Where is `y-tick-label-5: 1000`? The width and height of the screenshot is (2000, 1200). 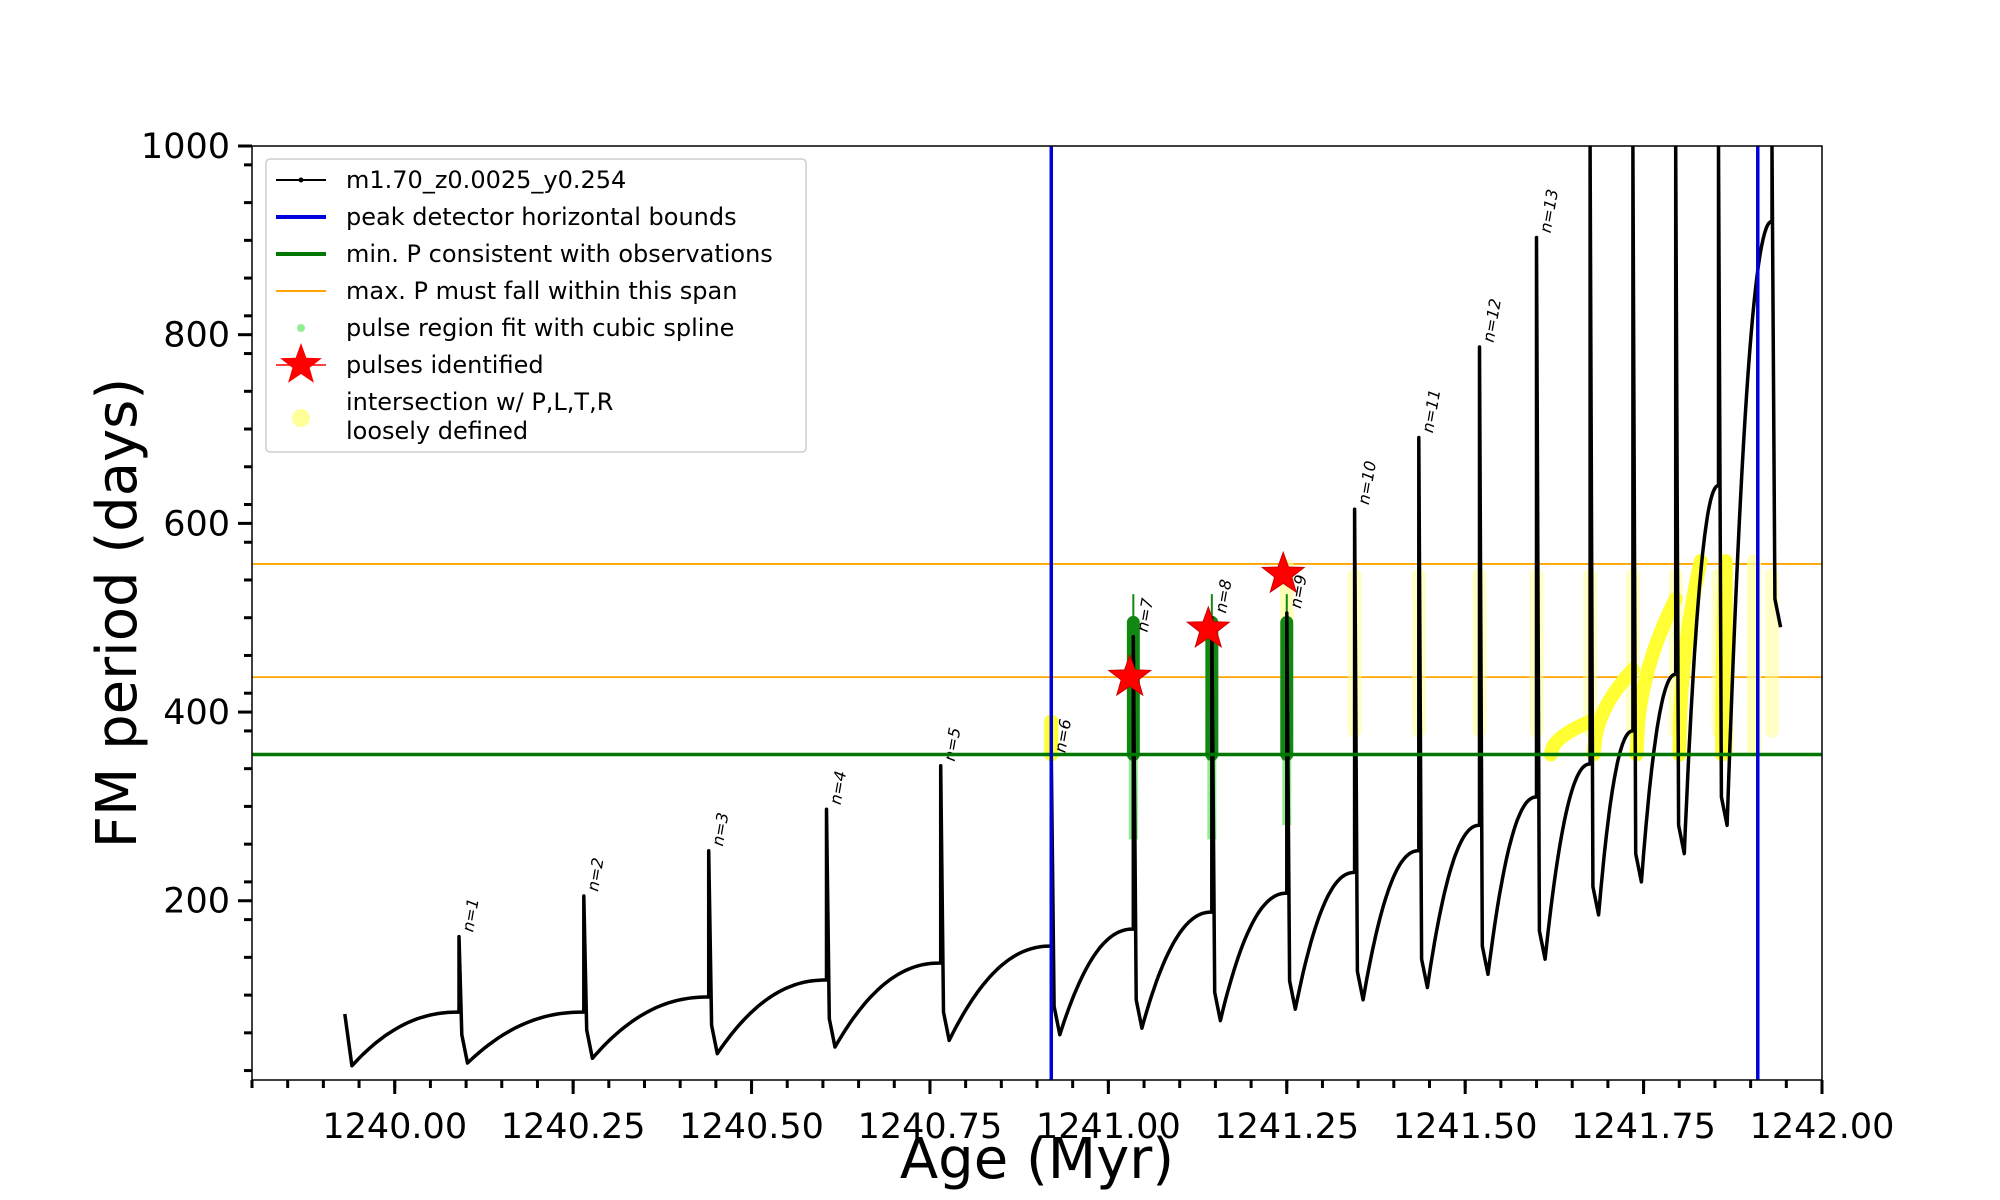
y-tick-label-5: 1000 is located at coordinates (185, 147).